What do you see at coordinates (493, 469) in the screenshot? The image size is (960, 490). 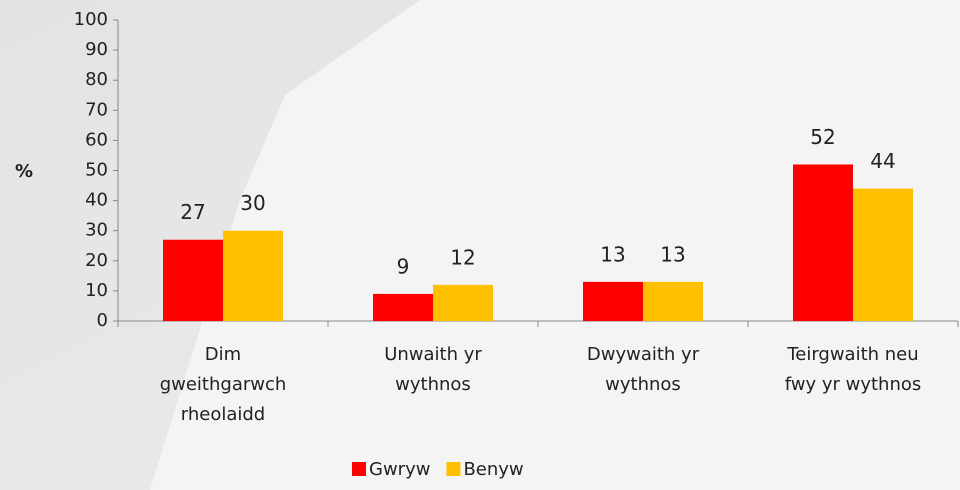 I see `legend-label: Benyw` at bounding box center [493, 469].